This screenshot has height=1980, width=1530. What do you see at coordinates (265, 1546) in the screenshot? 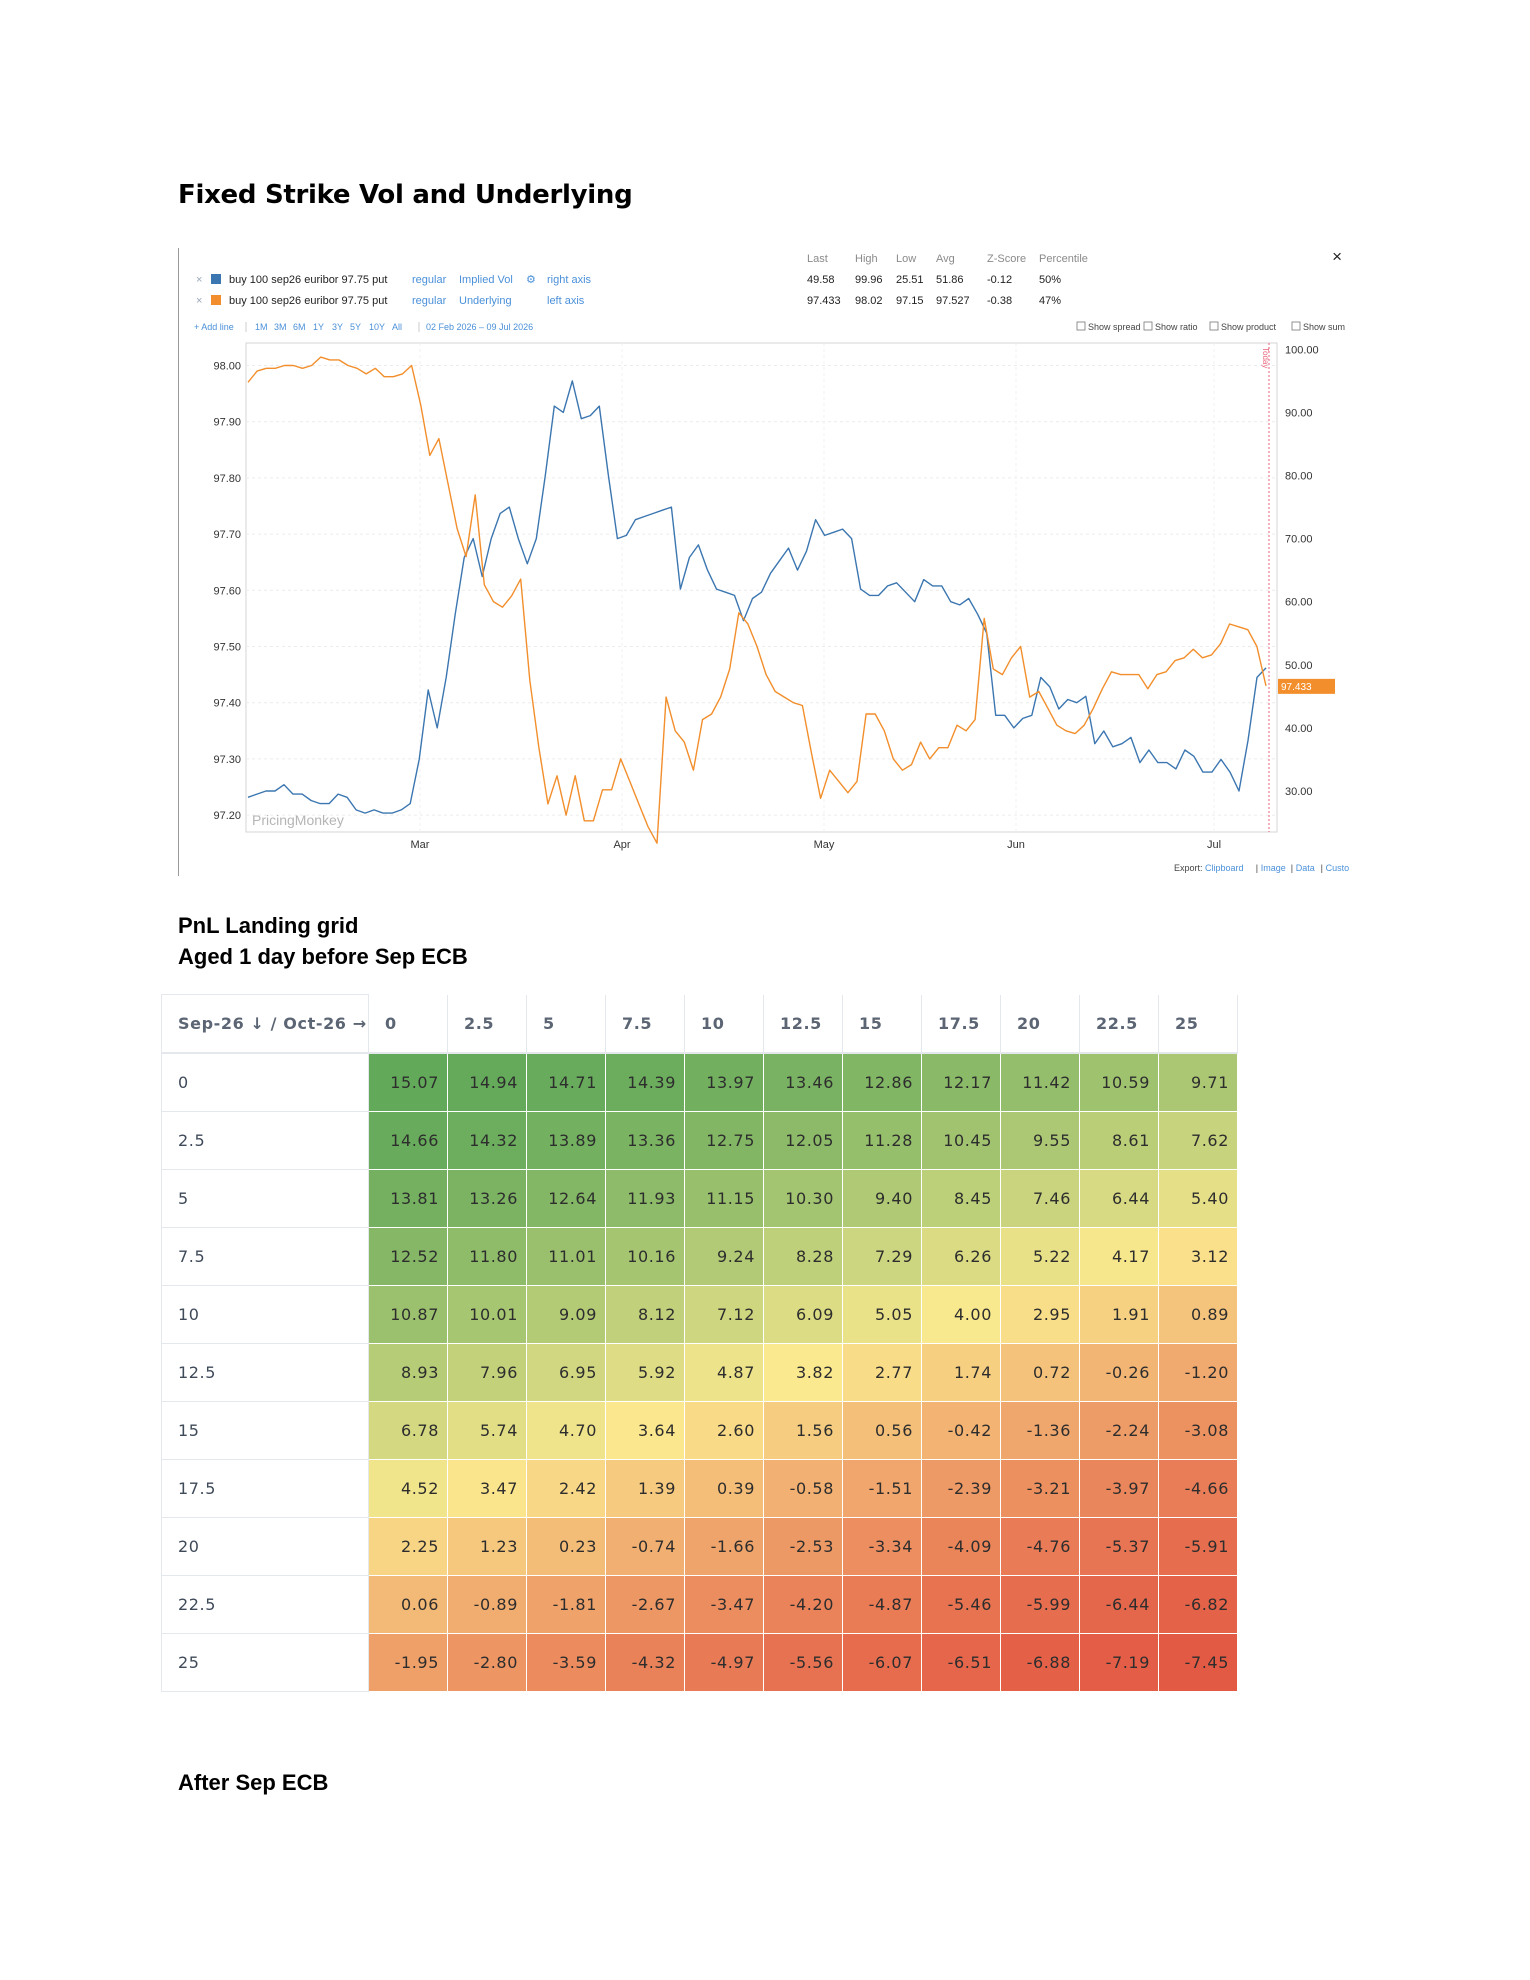
I see `grid-row-header: 20` at bounding box center [265, 1546].